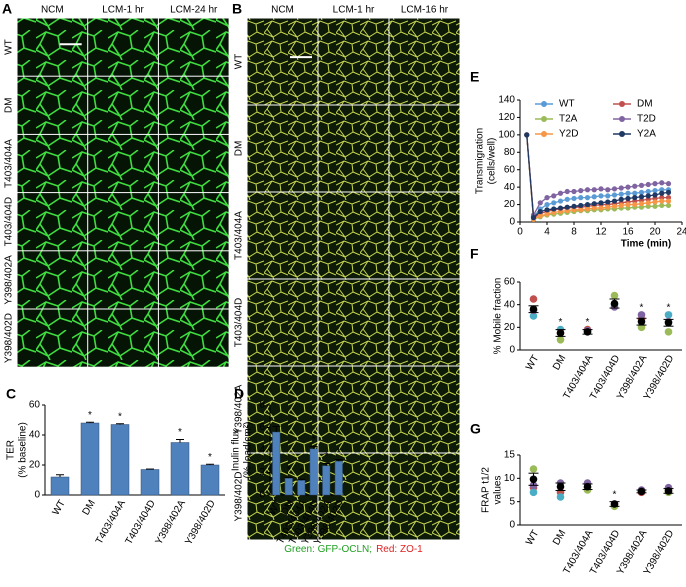 The height and width of the screenshot is (587, 686). I want to click on y-axis-label: TER, so click(11, 450).